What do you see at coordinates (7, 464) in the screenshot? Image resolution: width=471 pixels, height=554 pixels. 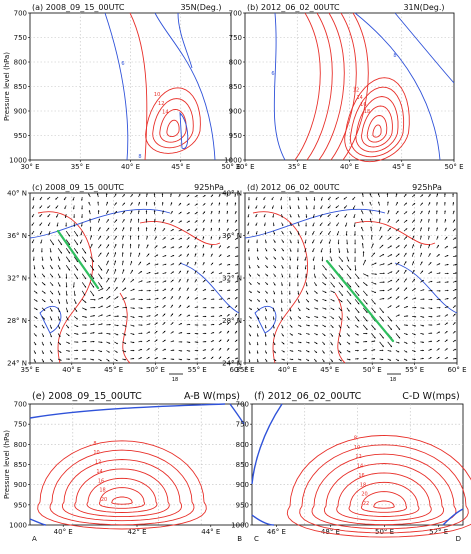 I see `panel-e-ylabel: Pressure level (hPa)` at bounding box center [7, 464].